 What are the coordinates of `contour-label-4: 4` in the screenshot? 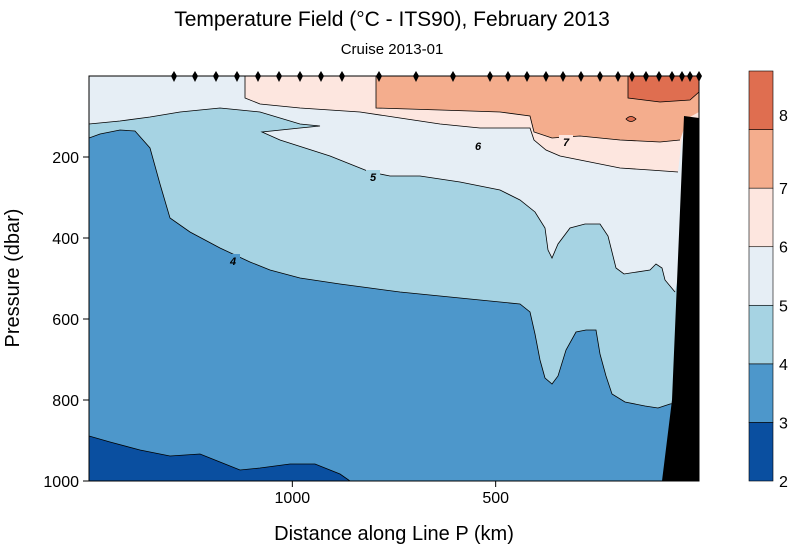 It's located at (232, 262).